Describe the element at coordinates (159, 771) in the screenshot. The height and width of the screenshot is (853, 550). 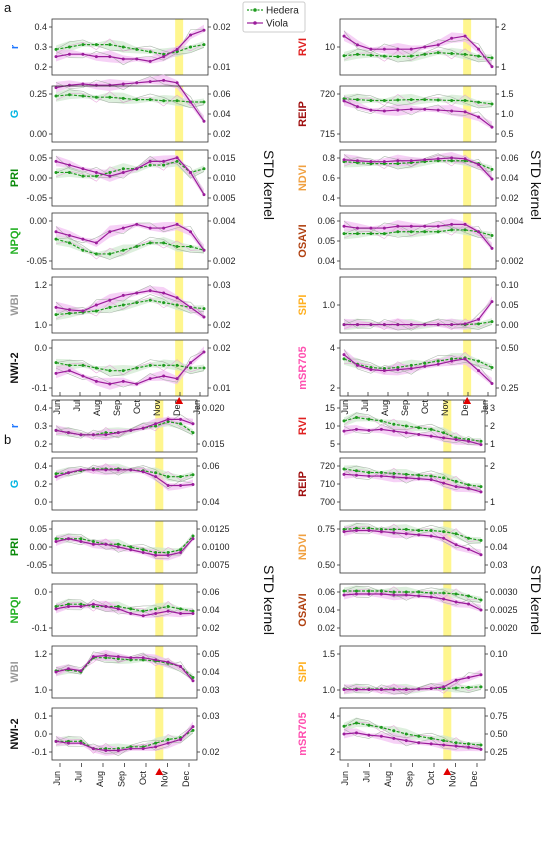
I see `event-marker-triangle` at that location.